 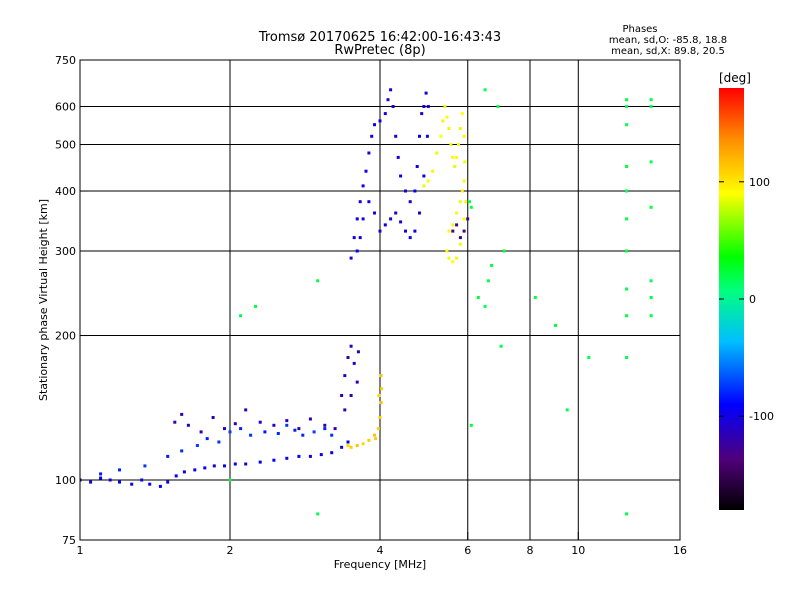 I want to click on x-tick-label: 2, so click(x=230, y=550).